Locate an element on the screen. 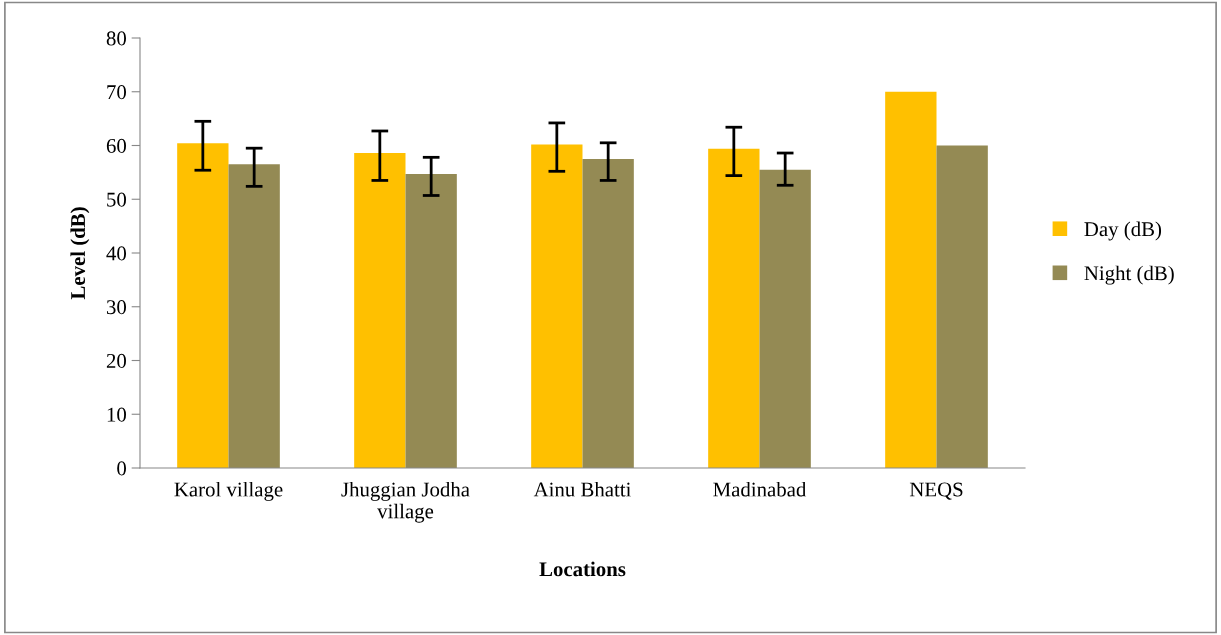  legend-label: Night (dB) is located at coordinates (1129, 275).